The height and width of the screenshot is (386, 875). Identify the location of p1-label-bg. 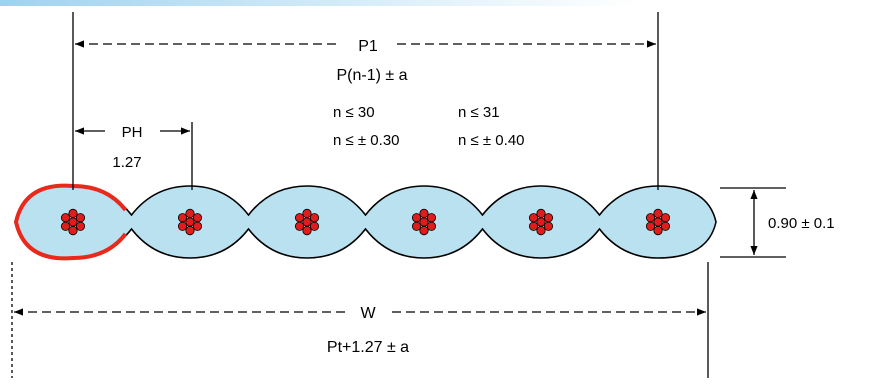
(368, 44).